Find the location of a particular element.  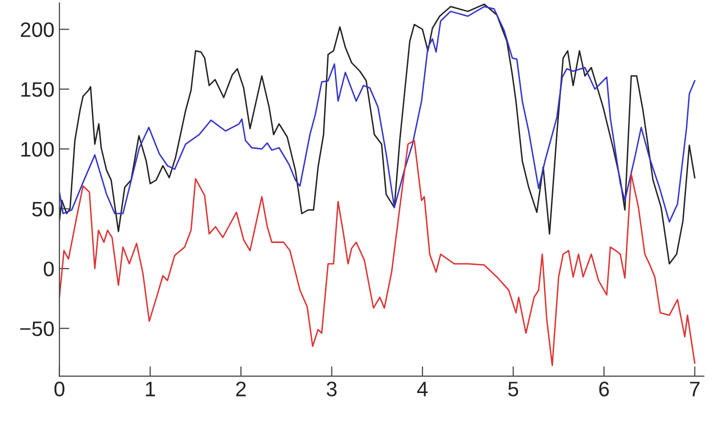

x-tick-label: 5 is located at coordinates (513, 389).